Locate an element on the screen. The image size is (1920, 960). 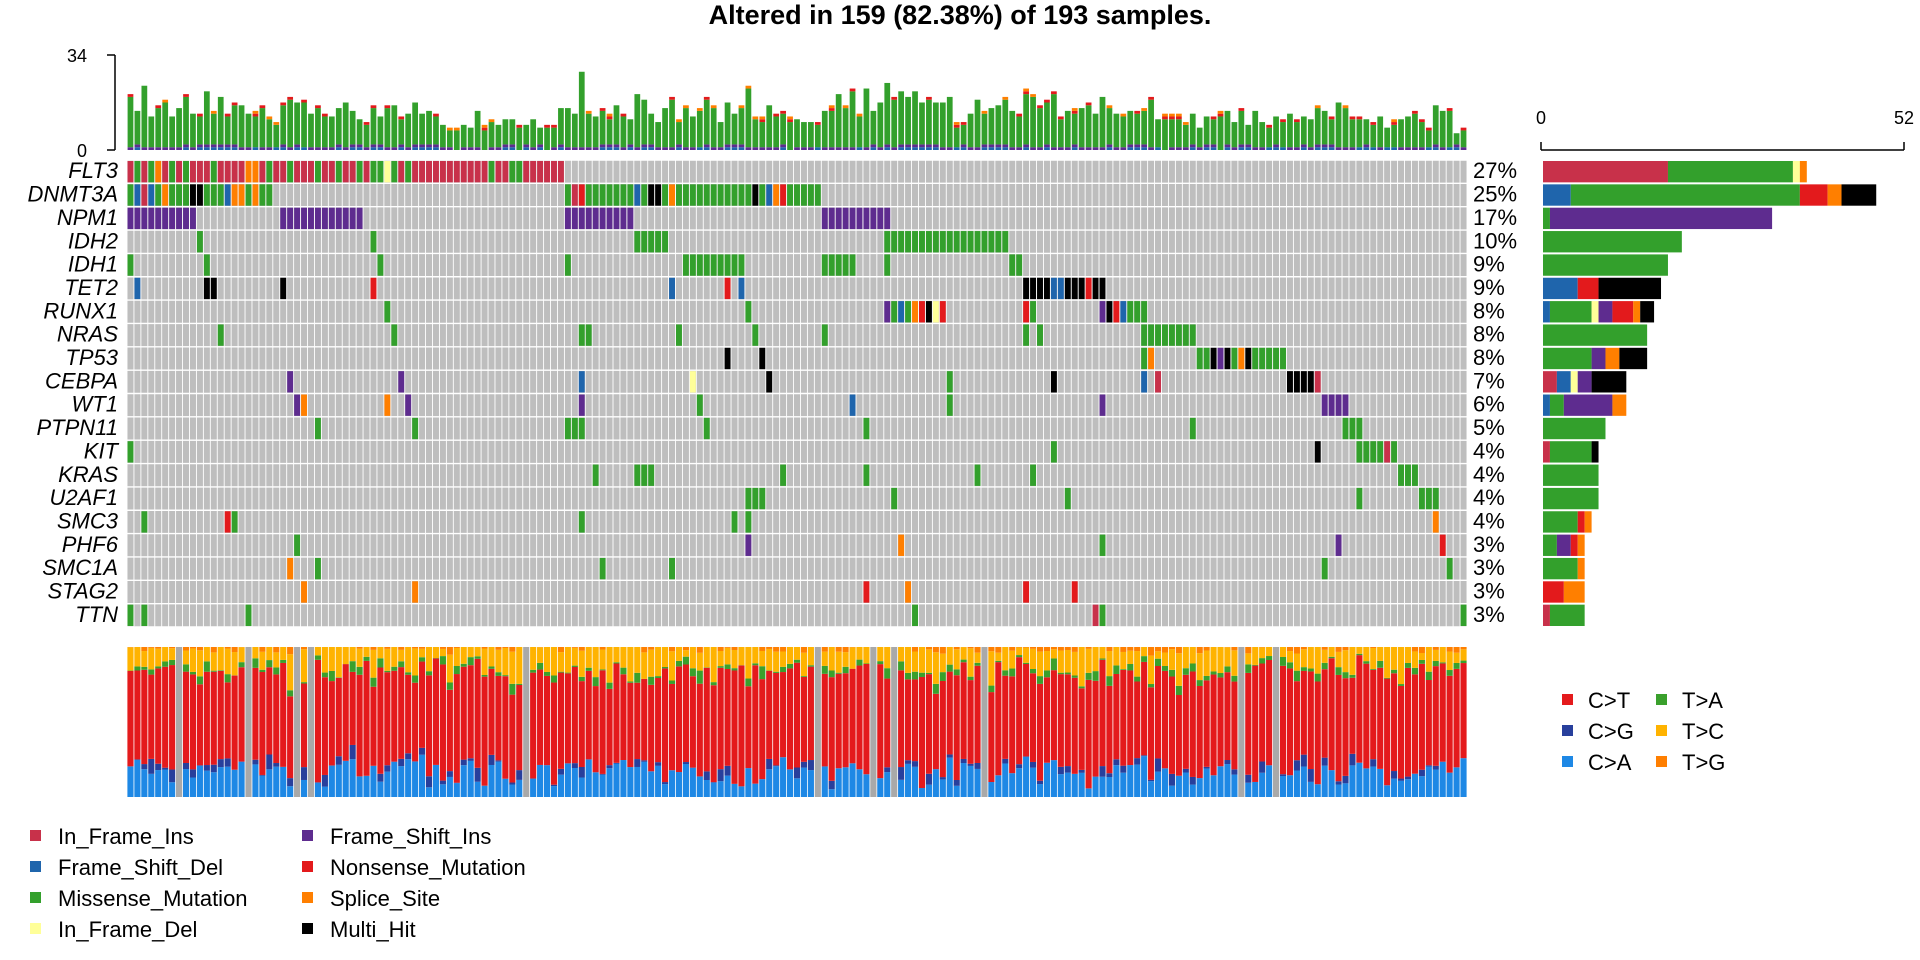
titv-legend-label: T>C is located at coordinates (1703, 731).